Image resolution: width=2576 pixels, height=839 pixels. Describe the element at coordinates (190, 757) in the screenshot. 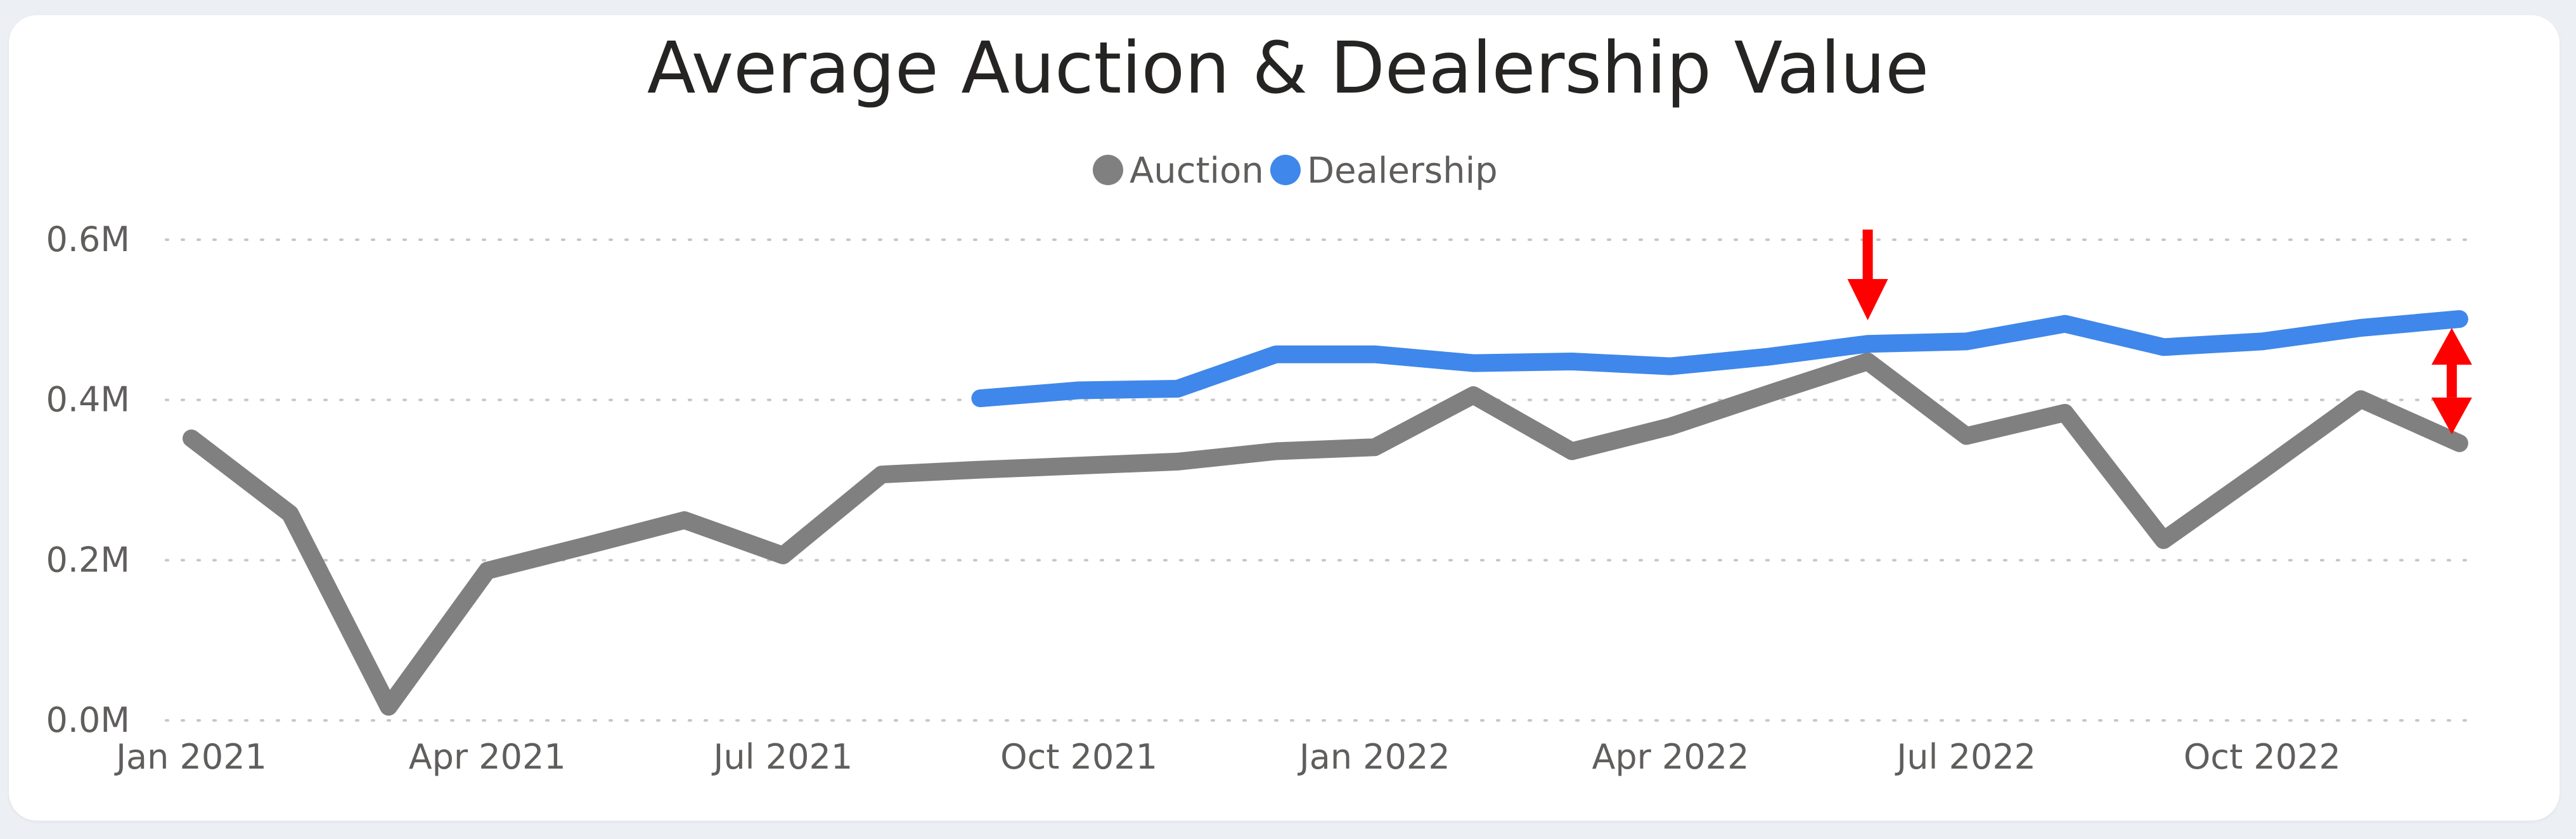

I see `x-tick-label: Jan 2021` at that location.